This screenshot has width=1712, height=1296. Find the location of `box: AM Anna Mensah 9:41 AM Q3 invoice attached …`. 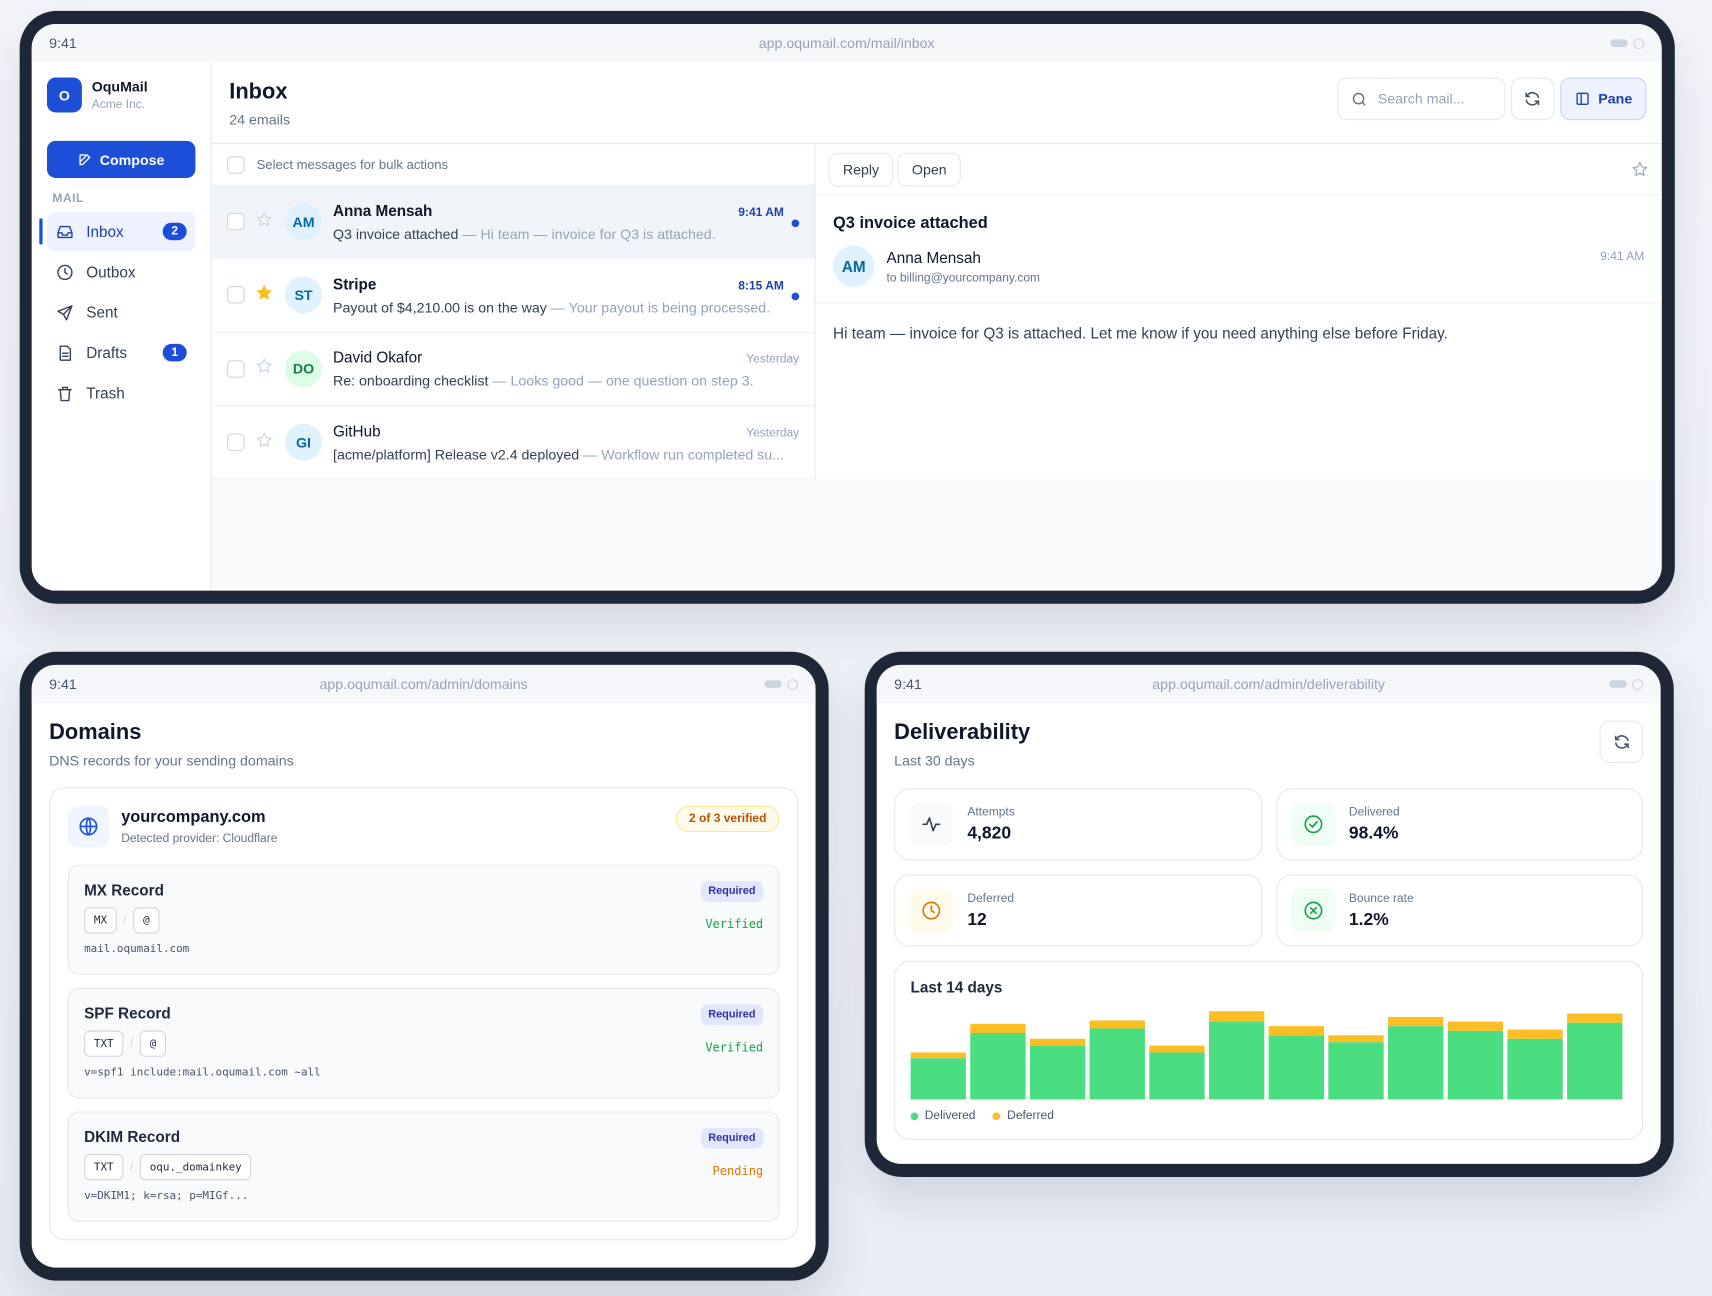

box: AM Anna Mensah 9:41 AM Q3 invoice attached … is located at coordinates (513, 332).